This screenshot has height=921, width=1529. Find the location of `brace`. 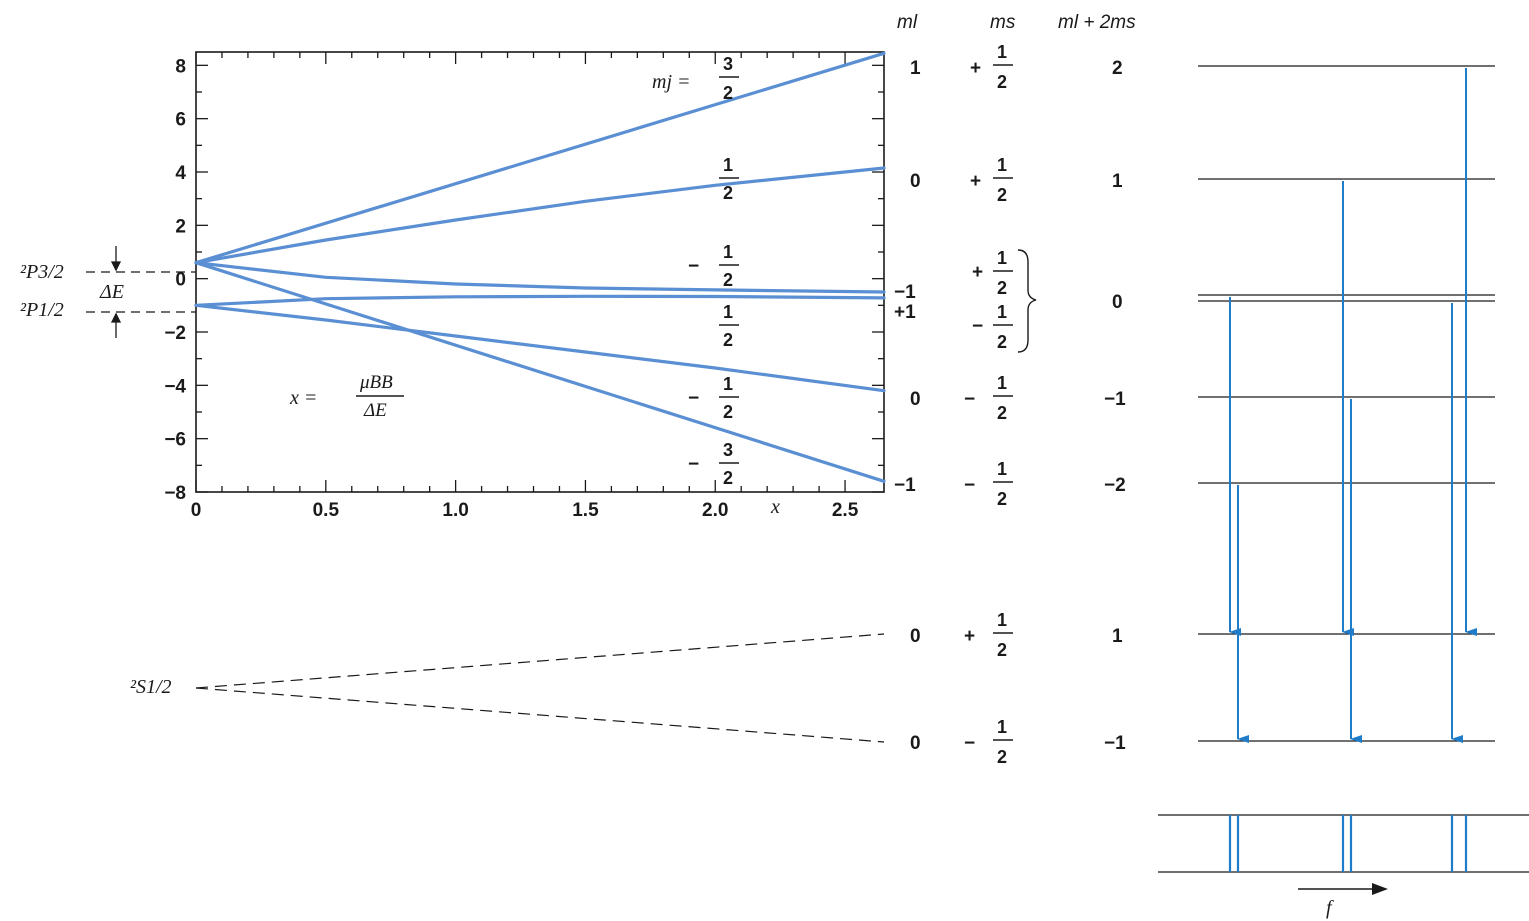

brace is located at coordinates (1027, 301).